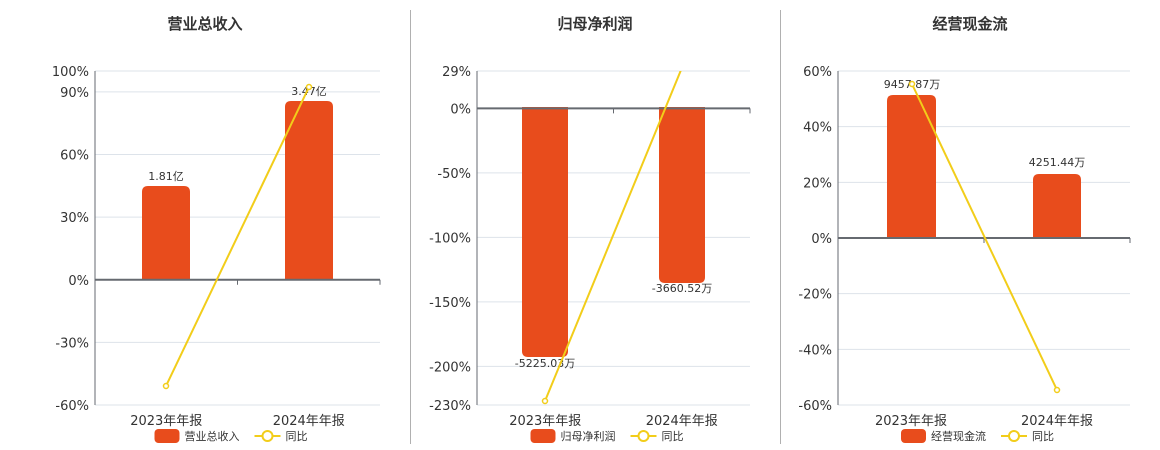  What do you see at coordinates (595, 24) in the screenshot?
I see `chart-title: 归母净利润` at bounding box center [595, 24].